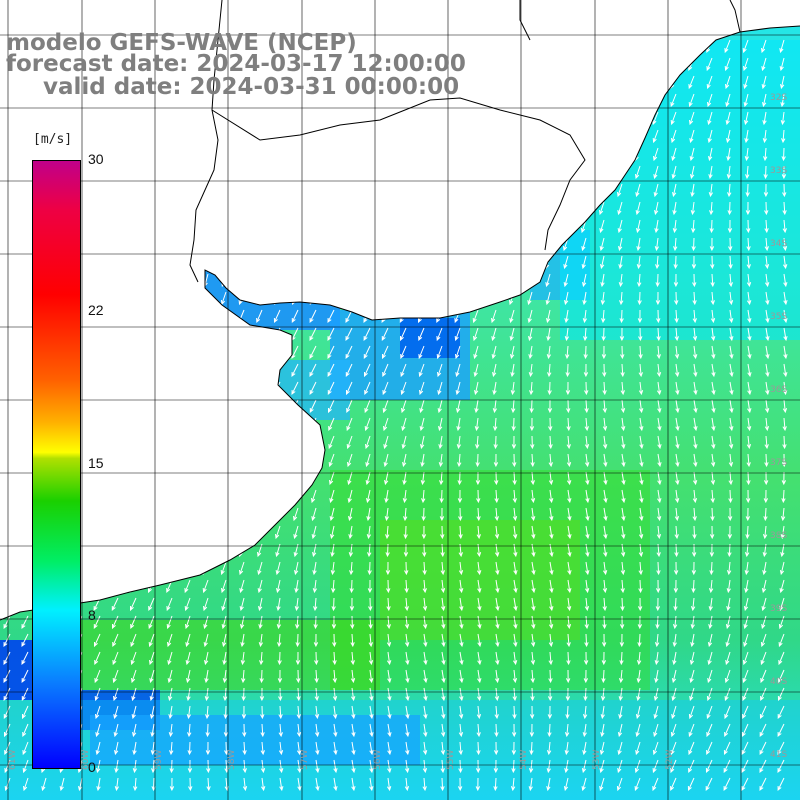 This screenshot has height=800, width=800. Describe the element at coordinates (96, 310) in the screenshot. I see `colorbar-tick-22: 22` at that location.